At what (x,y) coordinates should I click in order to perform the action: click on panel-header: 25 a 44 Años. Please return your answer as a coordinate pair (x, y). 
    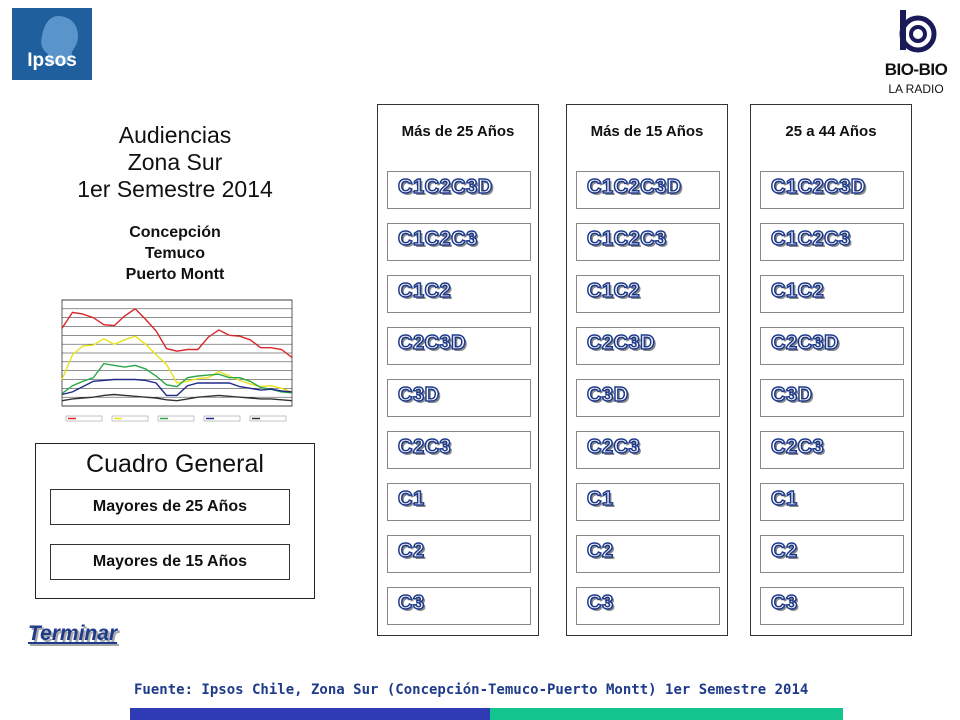
    Looking at the image, I should click on (831, 131).